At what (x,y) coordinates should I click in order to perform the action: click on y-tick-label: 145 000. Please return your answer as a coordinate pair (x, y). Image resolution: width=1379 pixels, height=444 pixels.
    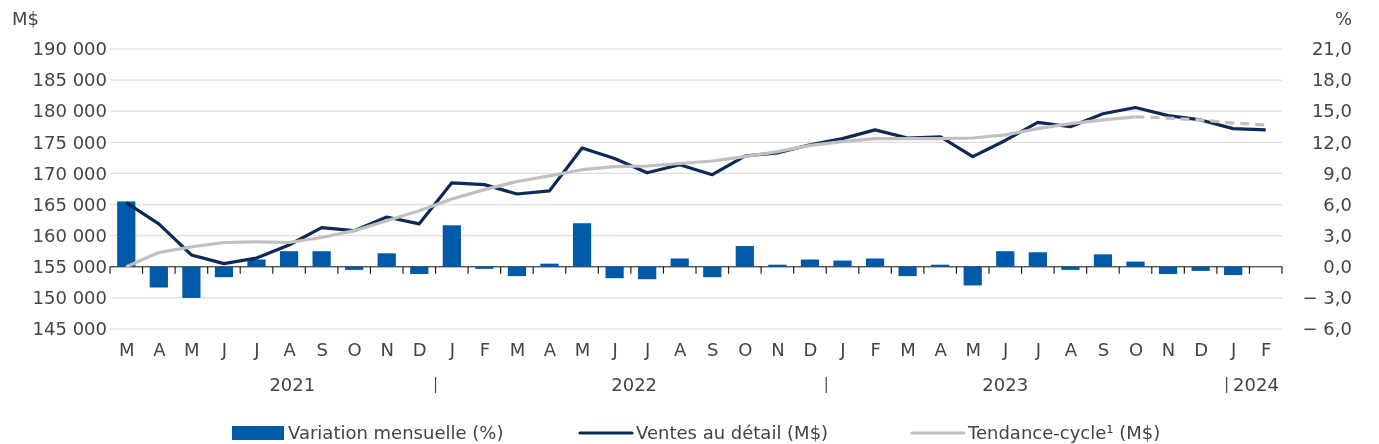
    Looking at the image, I should click on (69, 329).